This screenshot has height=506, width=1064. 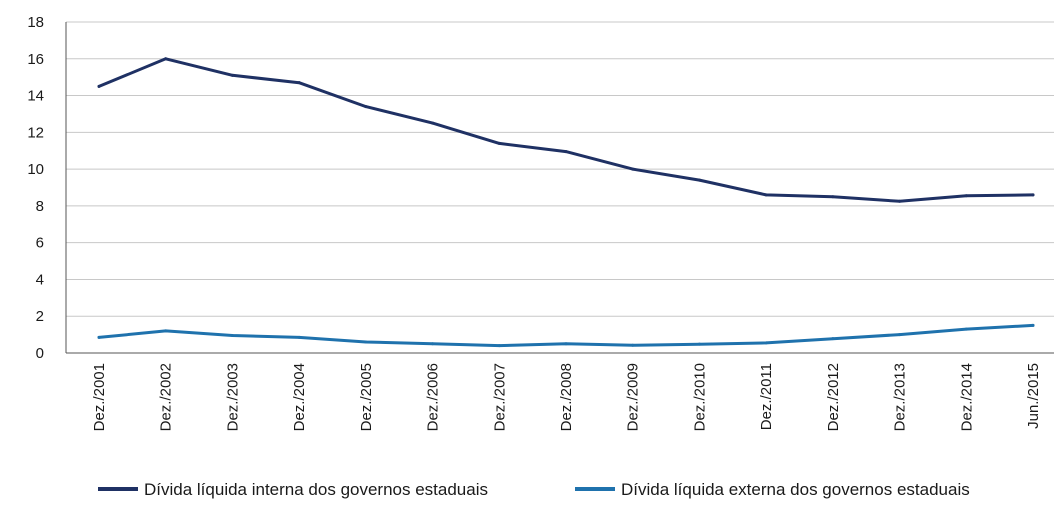 I want to click on x-tick-label: Dez./2014, so click(x=966, y=397).